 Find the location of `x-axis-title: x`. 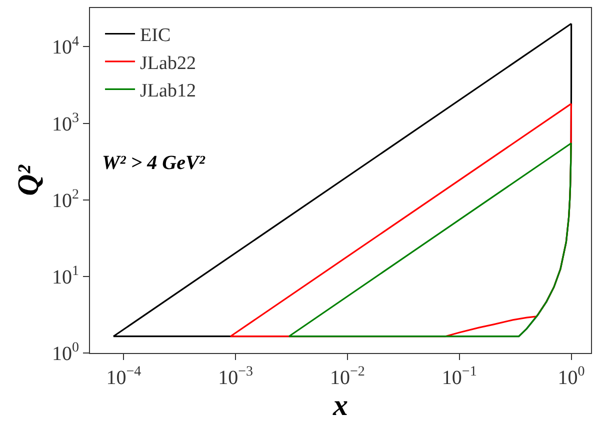

x-axis-title: x is located at coordinates (340, 405).